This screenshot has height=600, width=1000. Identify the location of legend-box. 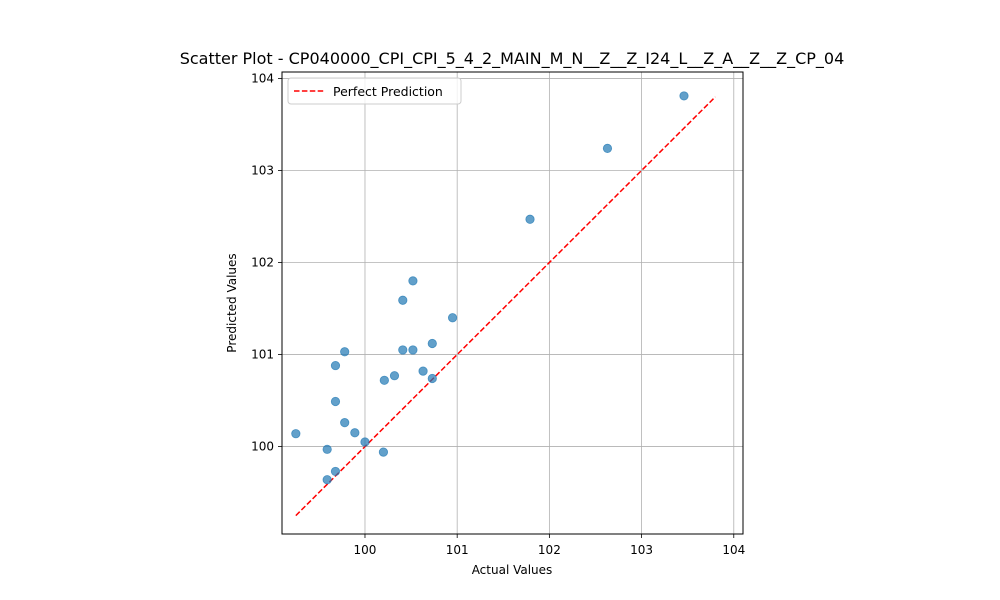
(374, 91).